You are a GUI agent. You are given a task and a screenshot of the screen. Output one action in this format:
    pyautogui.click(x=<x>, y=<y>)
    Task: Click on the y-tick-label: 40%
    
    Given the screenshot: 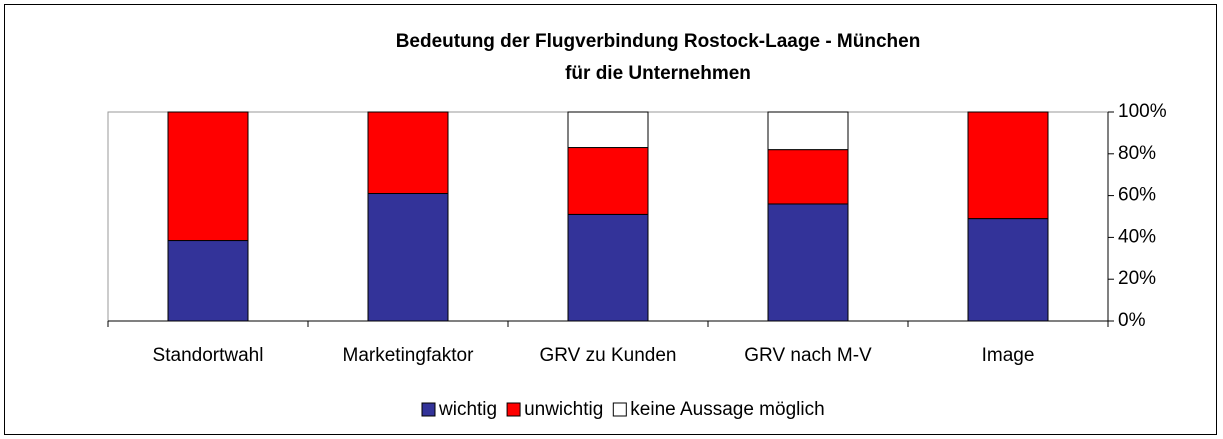 What is the action you would take?
    pyautogui.click(x=1137, y=236)
    